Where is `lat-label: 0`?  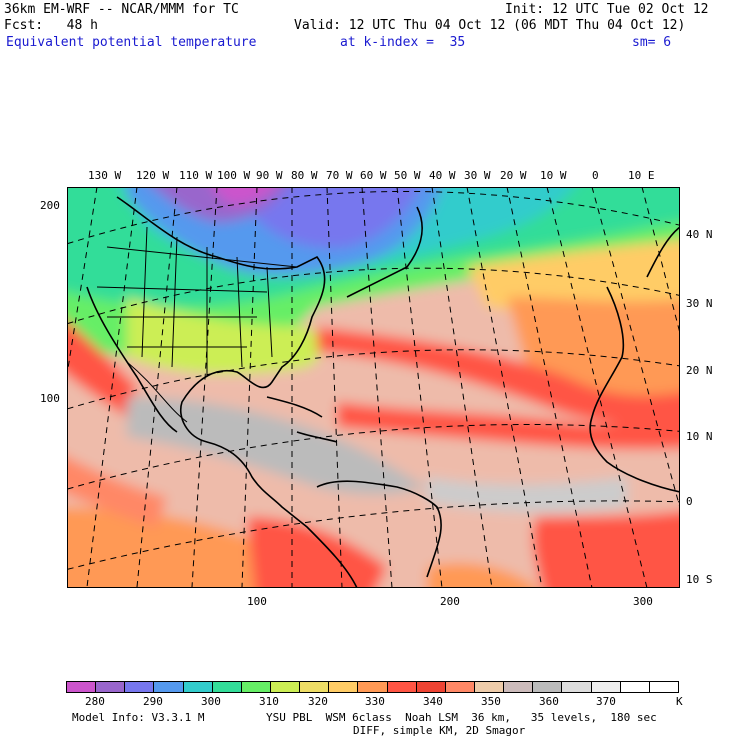
lat-label: 0 is located at coordinates (689, 501).